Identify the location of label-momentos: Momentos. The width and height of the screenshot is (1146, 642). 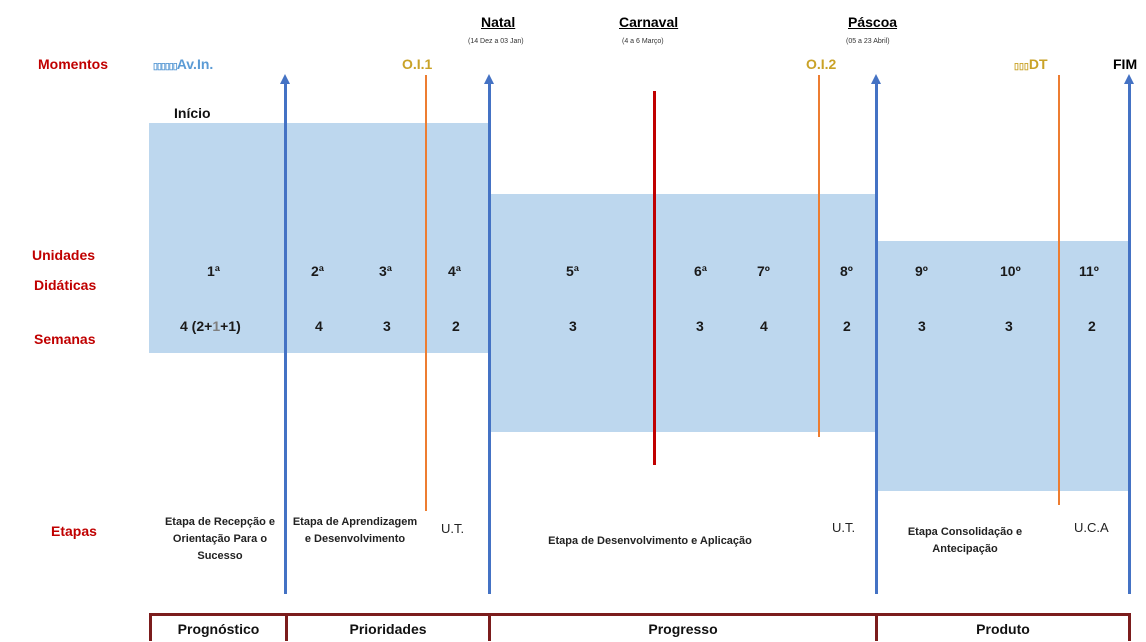
(73, 64).